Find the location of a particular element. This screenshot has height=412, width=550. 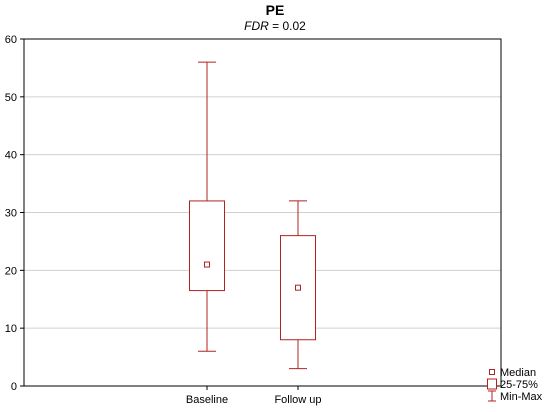

x-tick-label-0: Baseline is located at coordinates (207, 400).